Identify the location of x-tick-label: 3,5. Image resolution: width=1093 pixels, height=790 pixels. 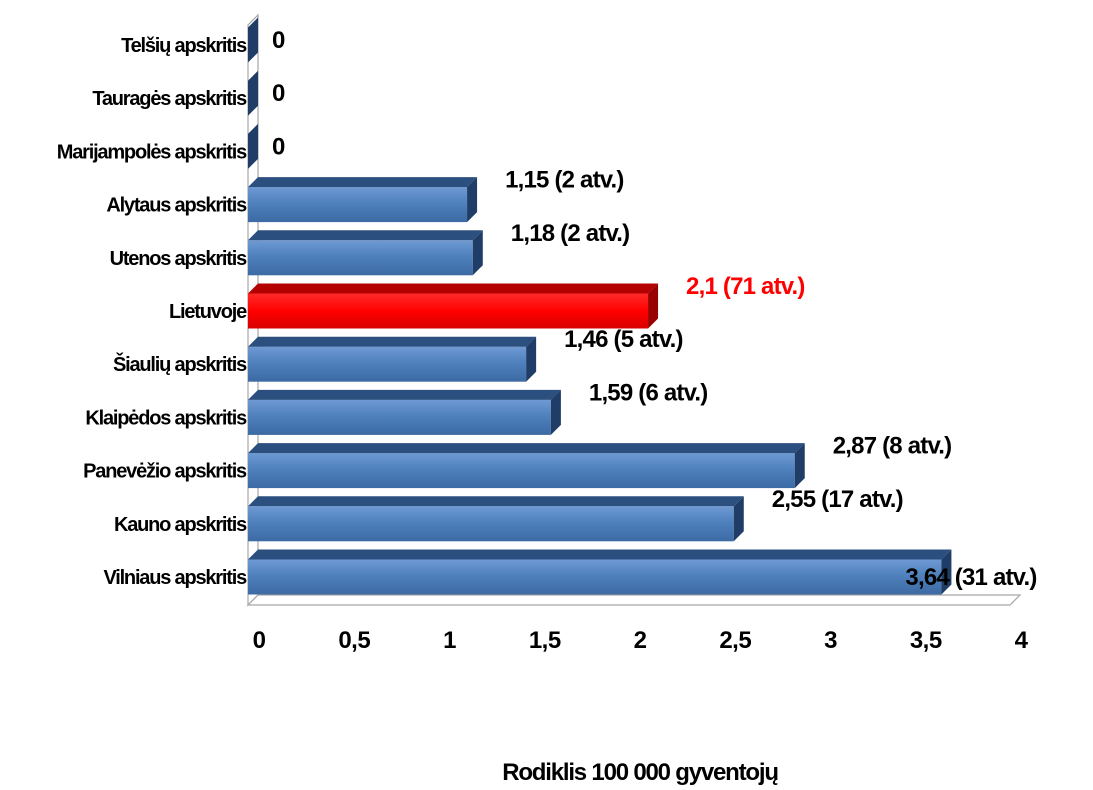
(926, 640).